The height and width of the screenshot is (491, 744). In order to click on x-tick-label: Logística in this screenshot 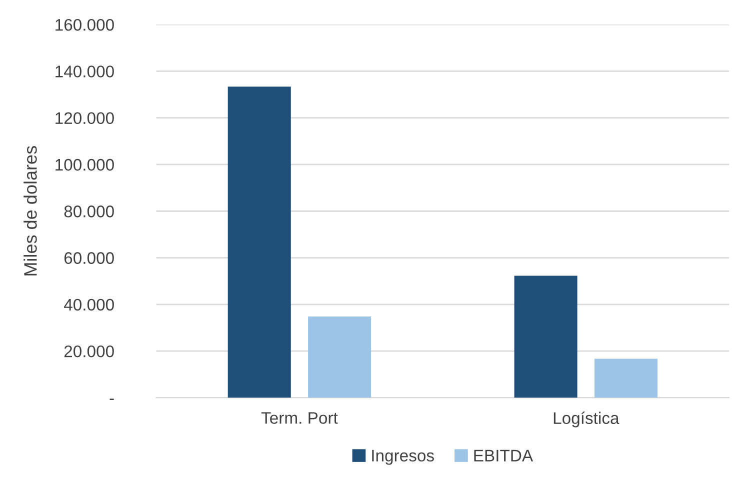, I will do `click(587, 420)`.